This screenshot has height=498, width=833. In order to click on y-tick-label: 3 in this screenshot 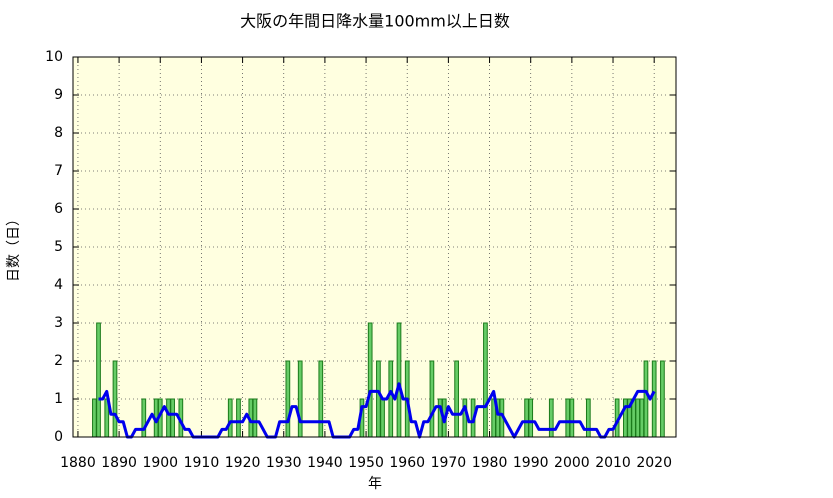, I will do `click(58, 323)`.